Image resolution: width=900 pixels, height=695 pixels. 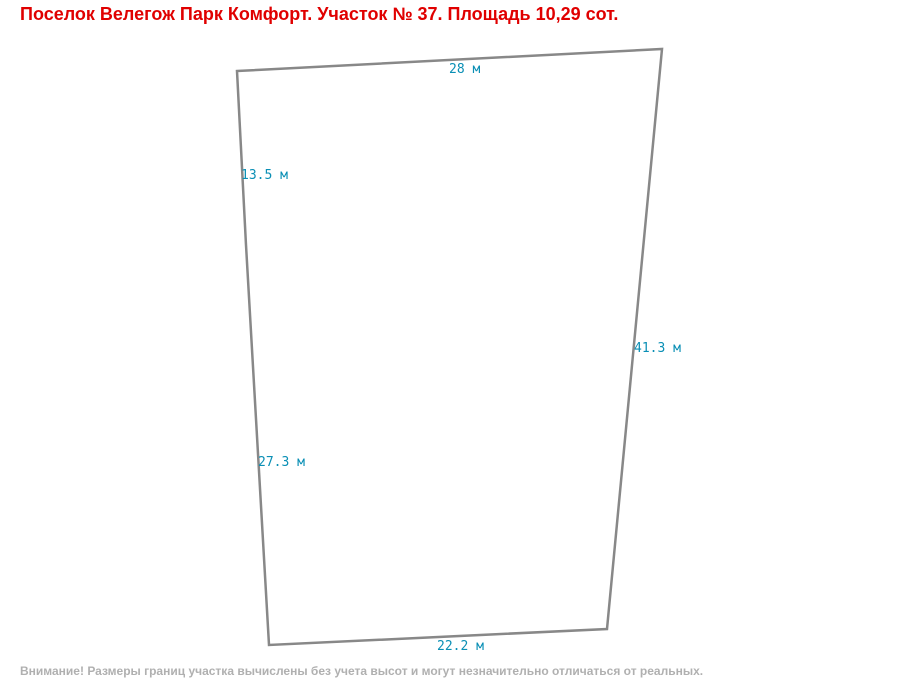 I want to click on edge-label: 22.2 м, so click(x=460, y=646).